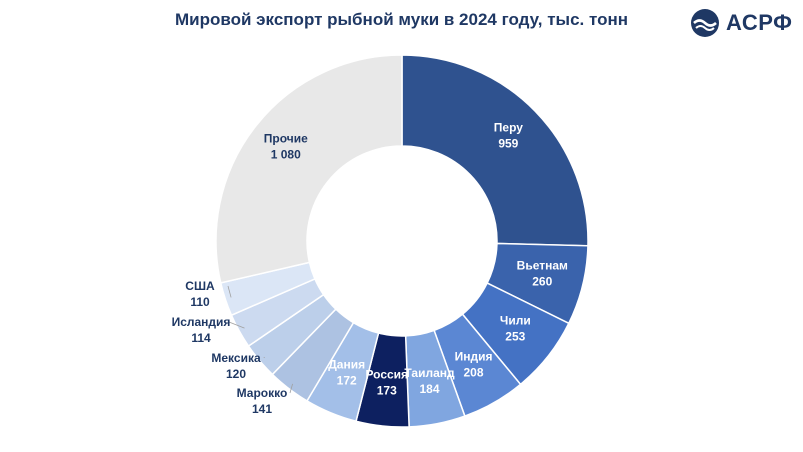 Image resolution: width=803 pixels, height=452 pixels. Describe the element at coordinates (346, 364) in the screenshot. I see `slice-label-6: Дания` at that location.